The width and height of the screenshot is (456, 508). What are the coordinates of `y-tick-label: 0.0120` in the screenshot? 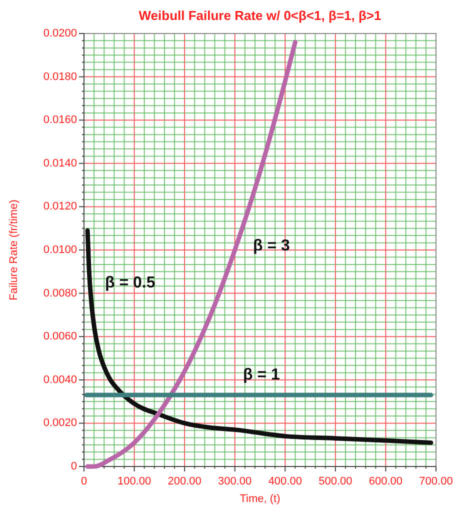 It's located at (60, 206).